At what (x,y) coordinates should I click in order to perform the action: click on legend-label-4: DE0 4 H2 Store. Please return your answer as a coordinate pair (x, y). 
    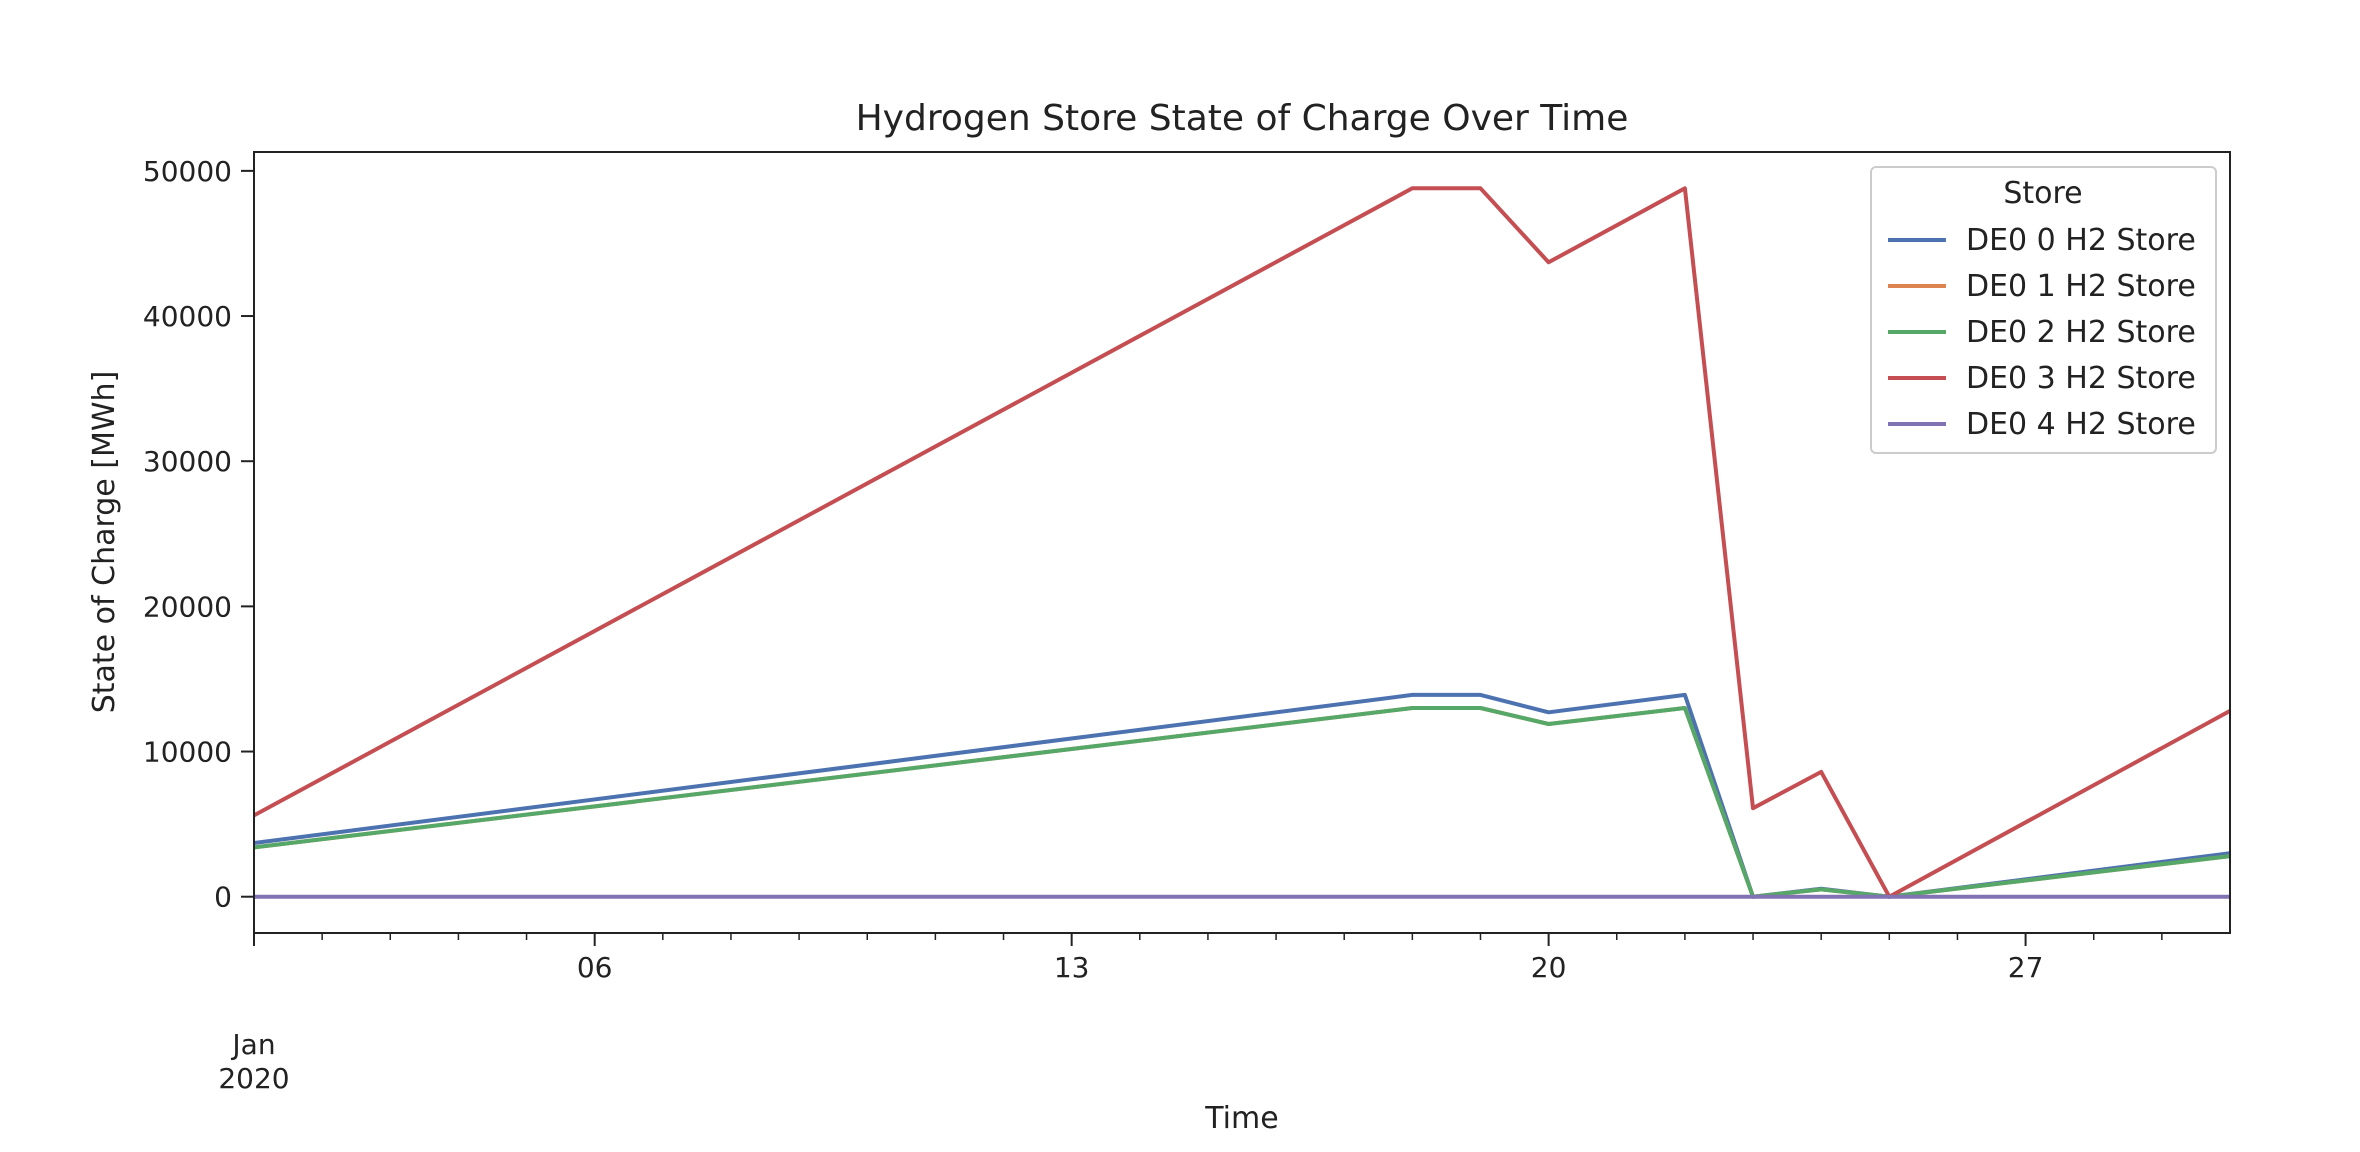
    Looking at the image, I should click on (2081, 424).